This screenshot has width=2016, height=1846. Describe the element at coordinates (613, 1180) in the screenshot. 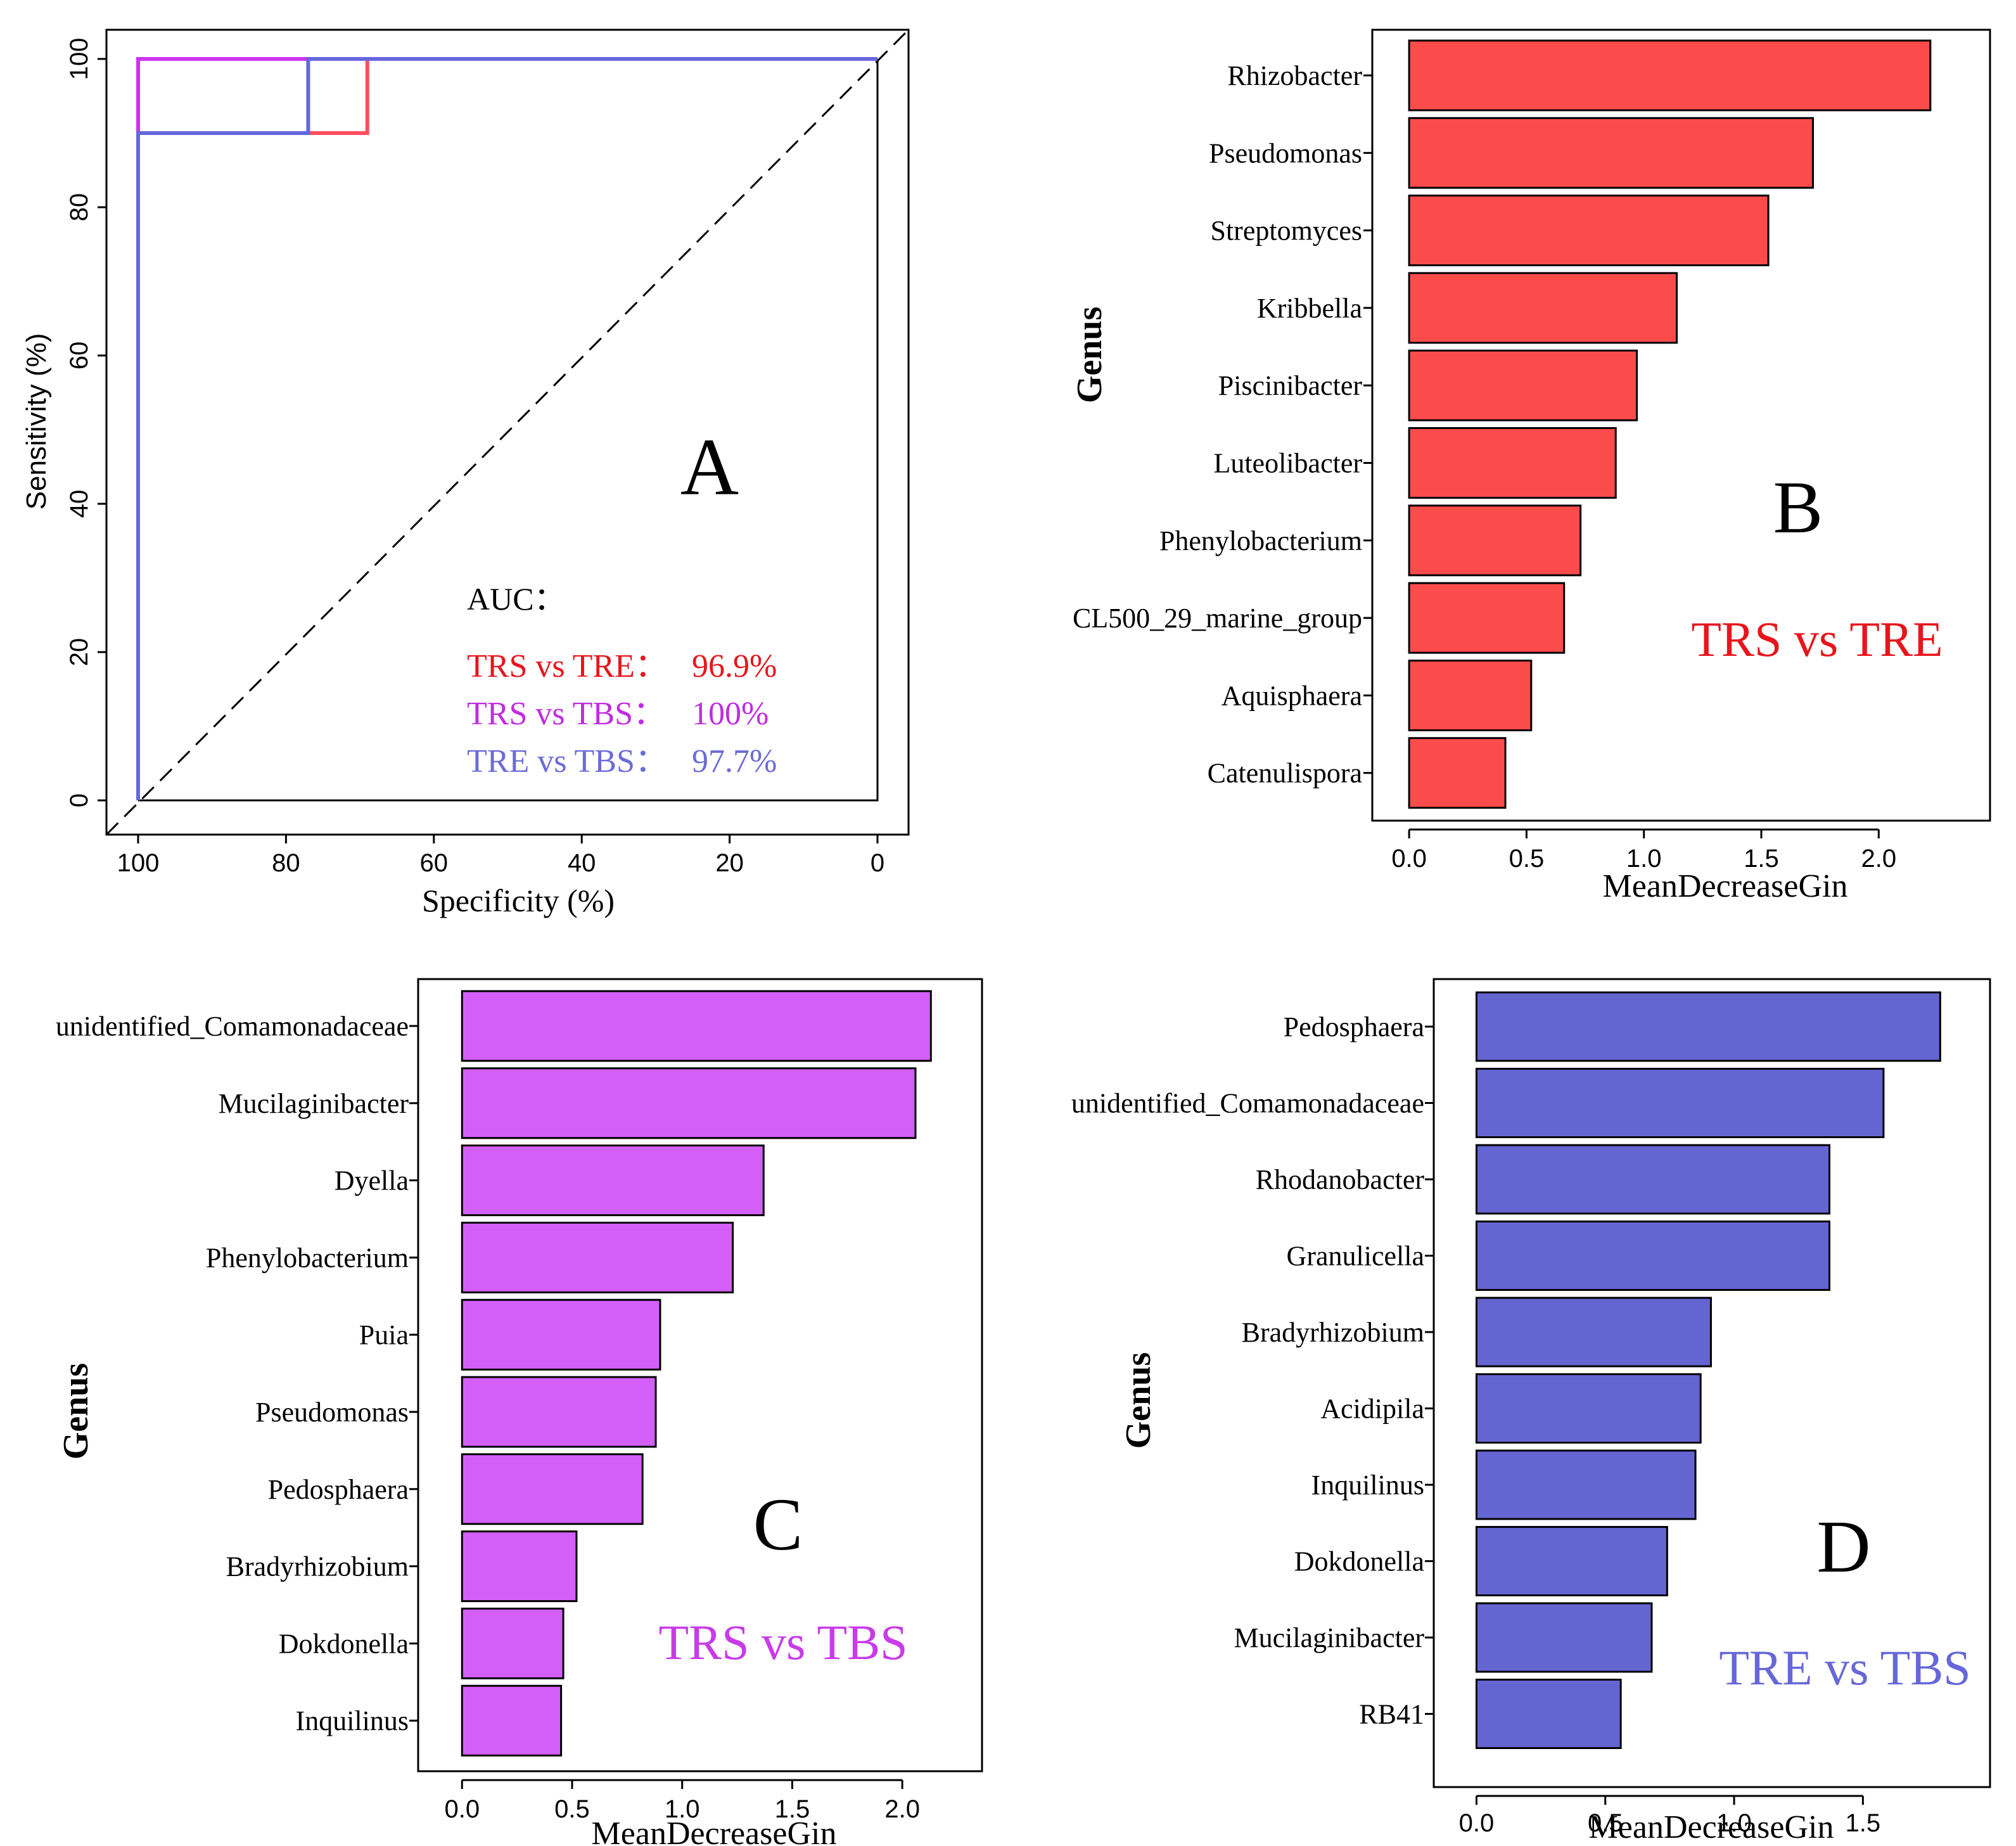

I see `bar-dyella` at that location.